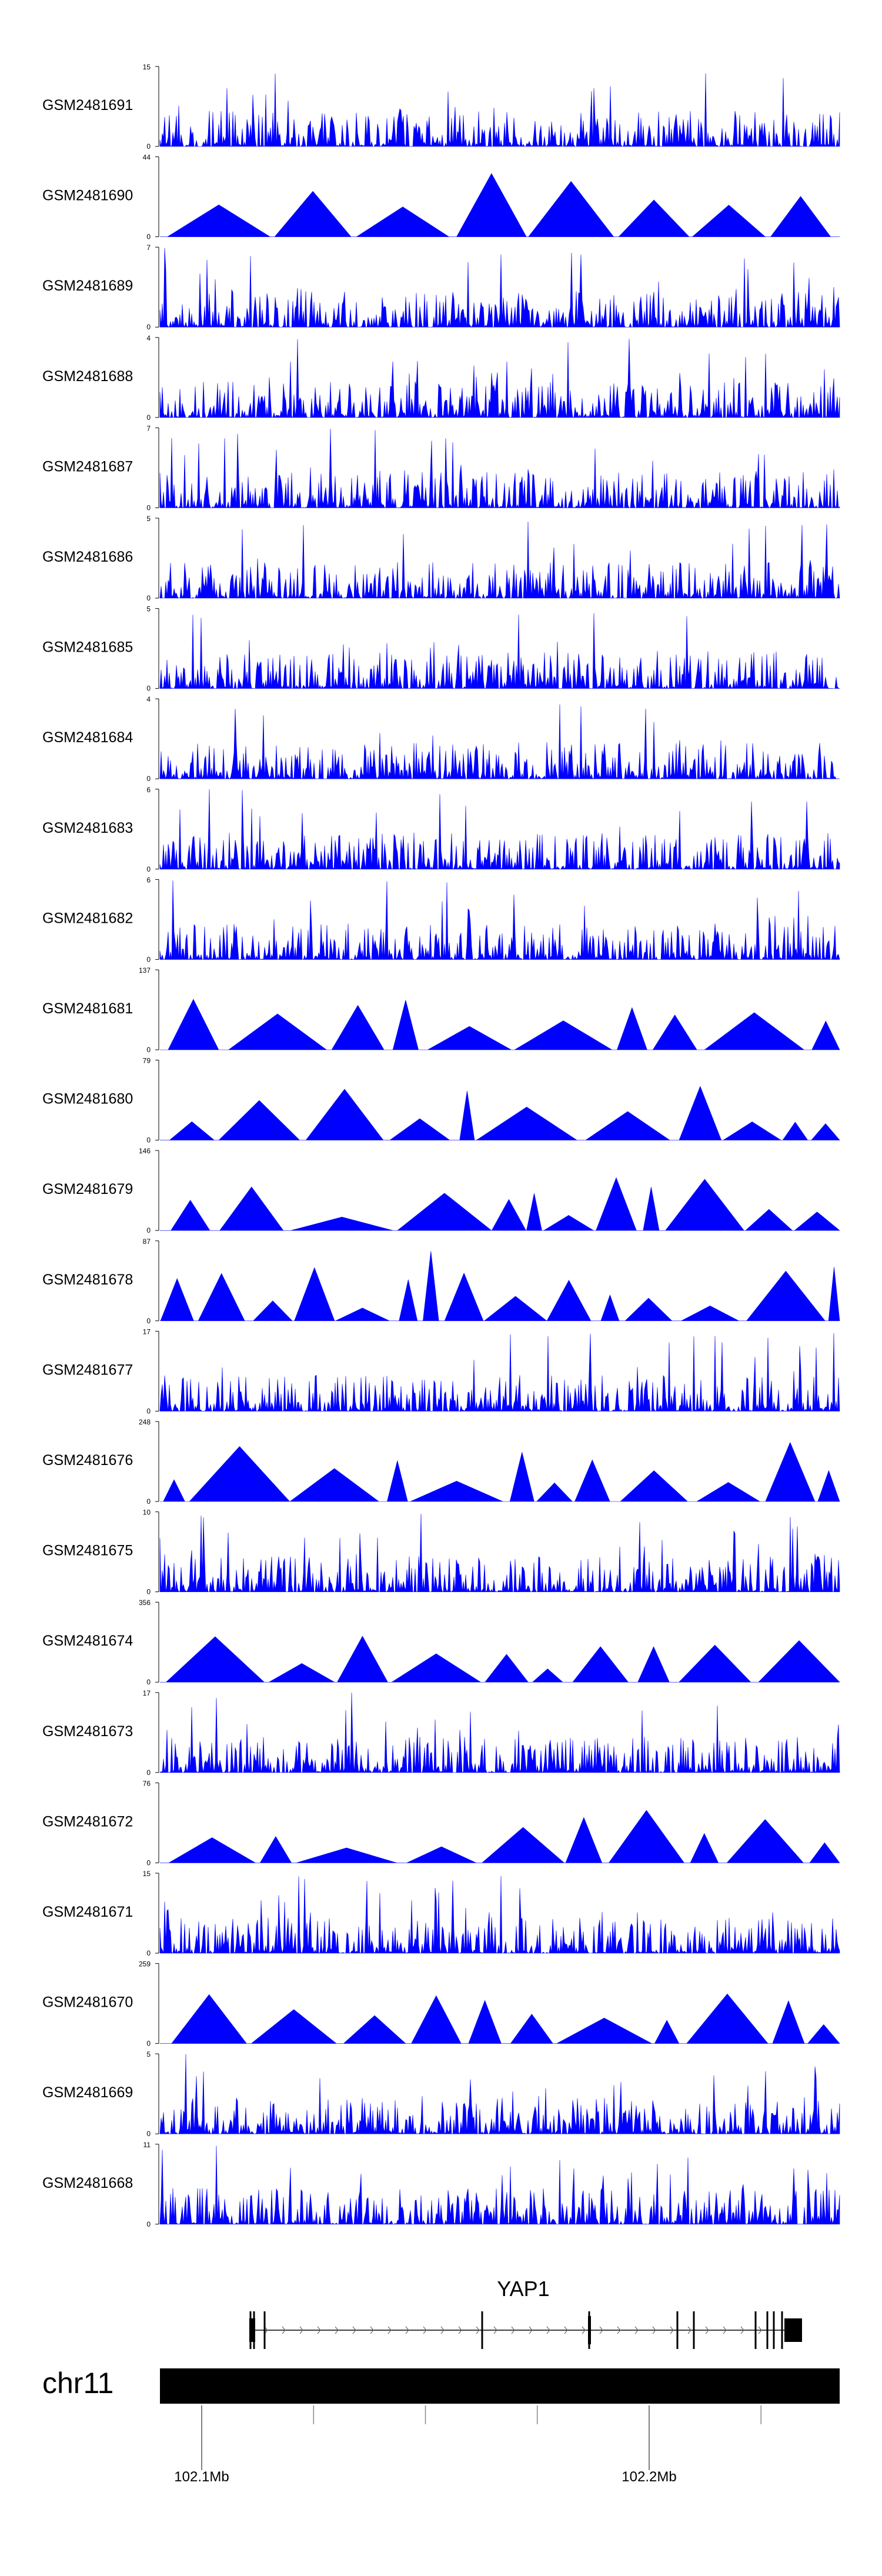 The width and height of the screenshot is (882, 2576). I want to click on track-GSM2481684: GSM2481684 4 0, so click(441, 739).